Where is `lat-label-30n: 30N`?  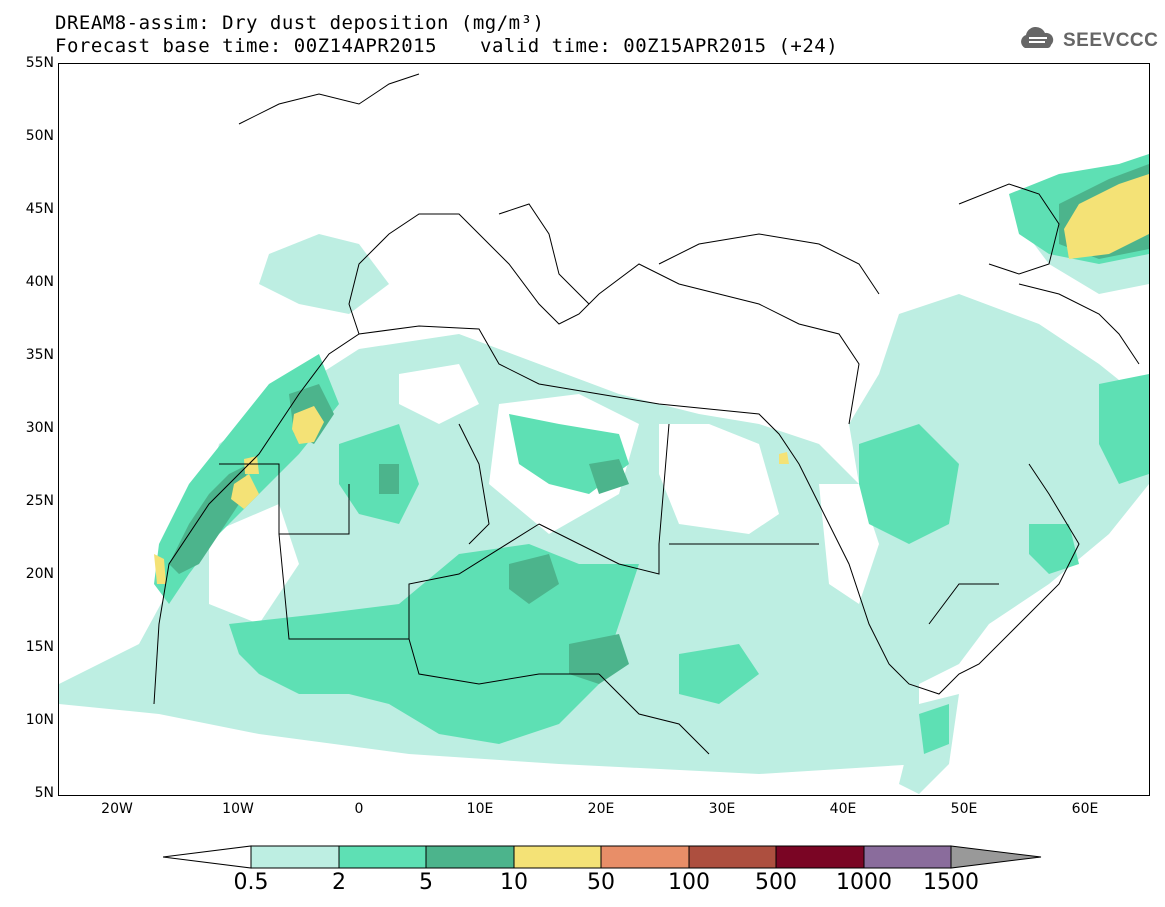 lat-label-30n: 30N is located at coordinates (39, 428).